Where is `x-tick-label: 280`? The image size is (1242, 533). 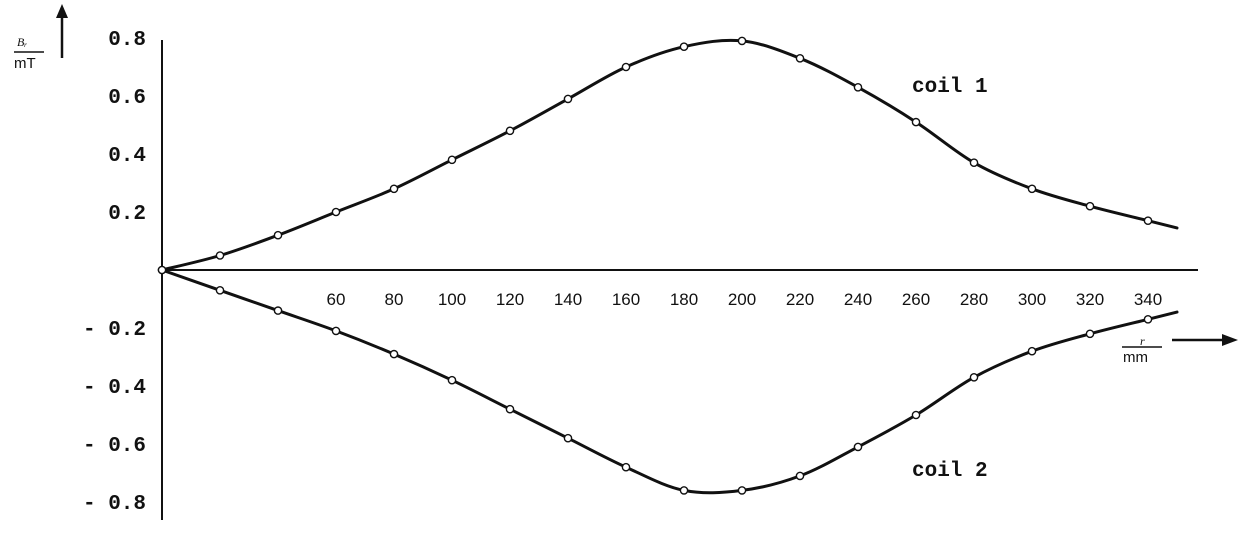 x-tick-label: 280 is located at coordinates (974, 299).